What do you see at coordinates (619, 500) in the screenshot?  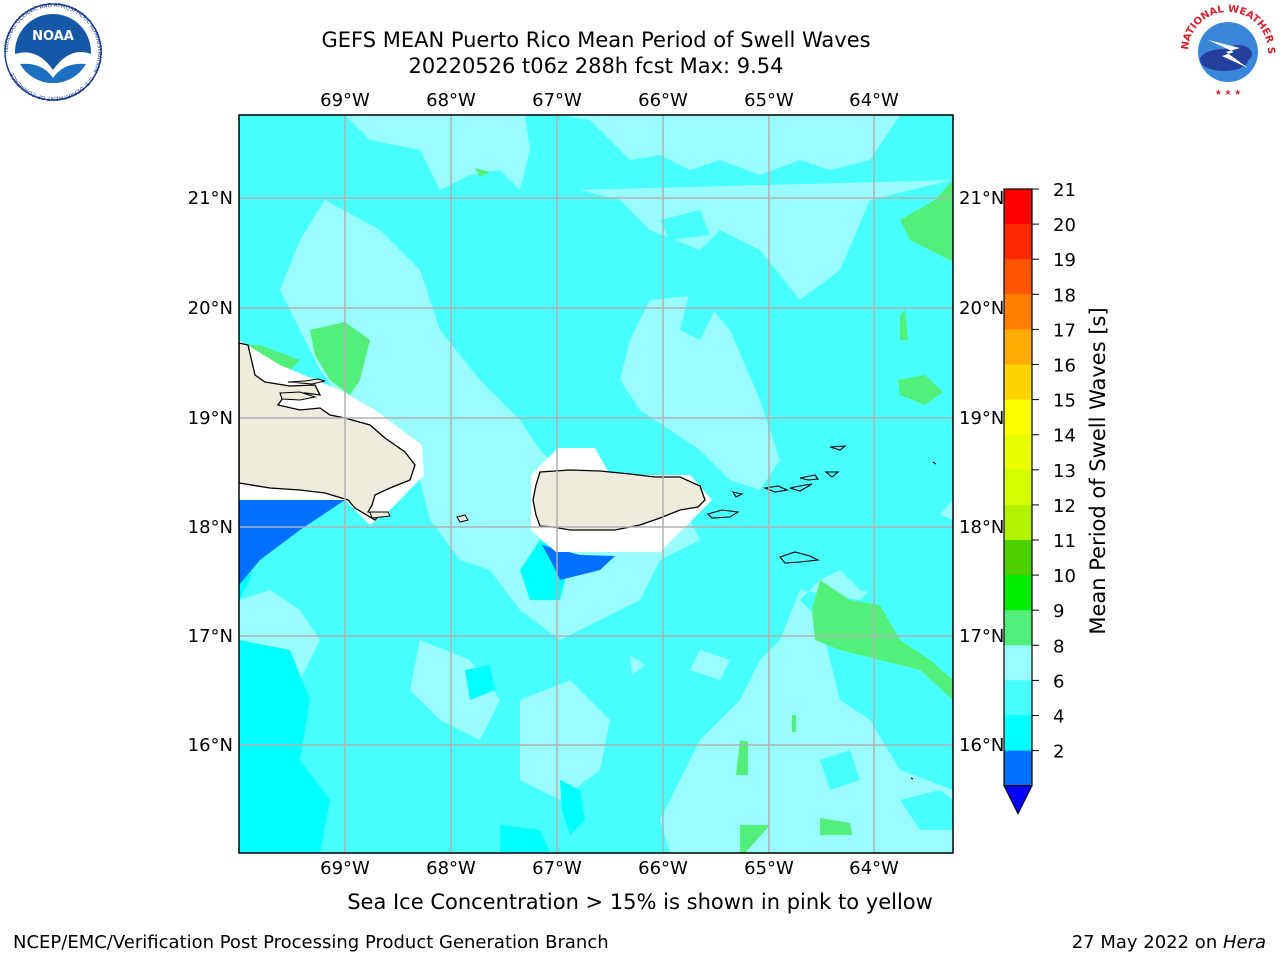 I see `puerto-rico-land` at bounding box center [619, 500].